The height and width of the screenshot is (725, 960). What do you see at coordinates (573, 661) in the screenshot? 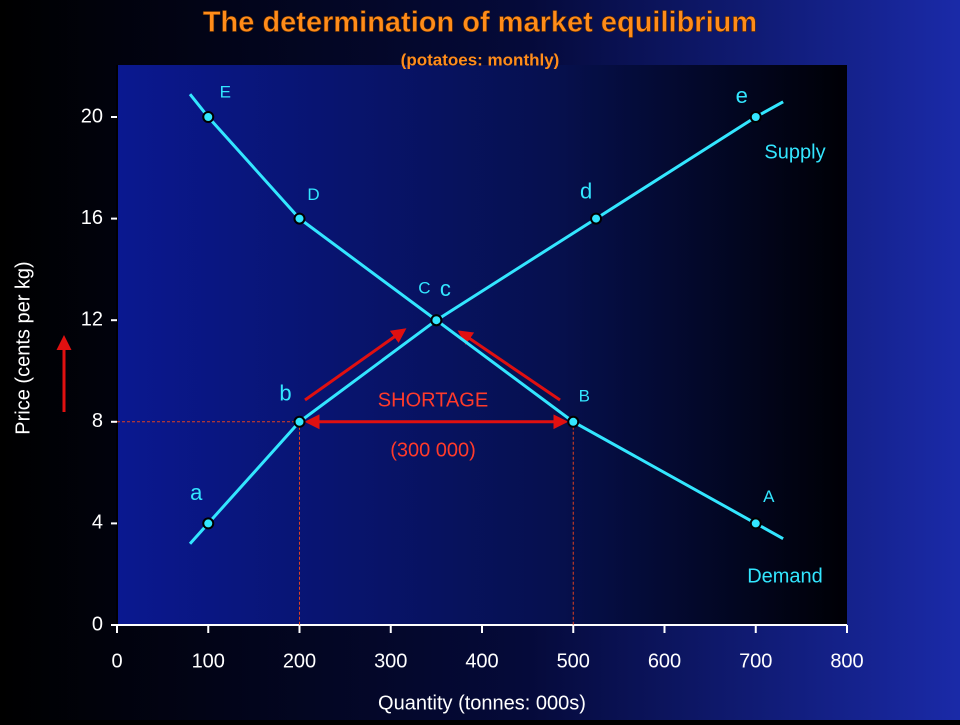
I see `x-tick-label: 500` at bounding box center [573, 661].